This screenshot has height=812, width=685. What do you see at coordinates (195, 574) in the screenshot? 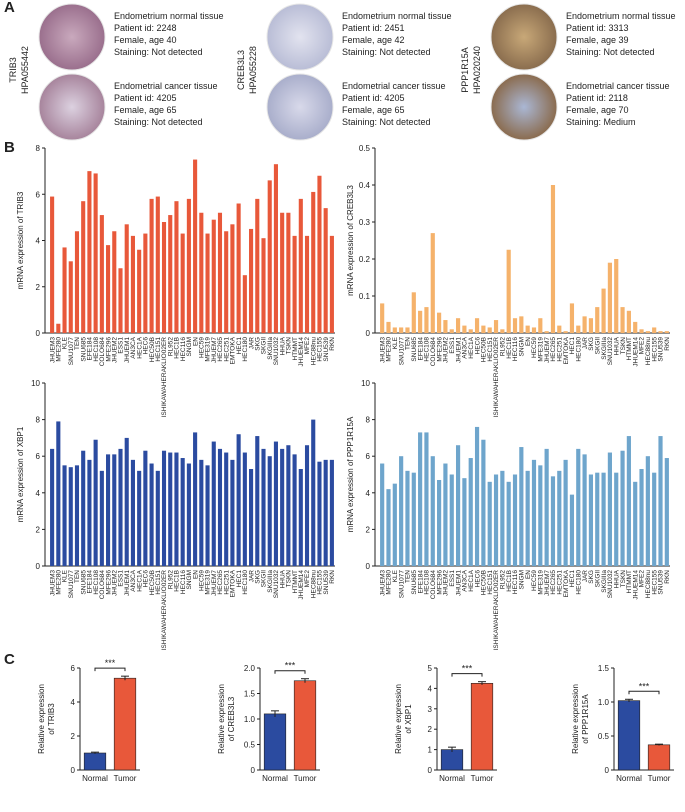
I see `x-tick-label: EN` at bounding box center [195, 574].